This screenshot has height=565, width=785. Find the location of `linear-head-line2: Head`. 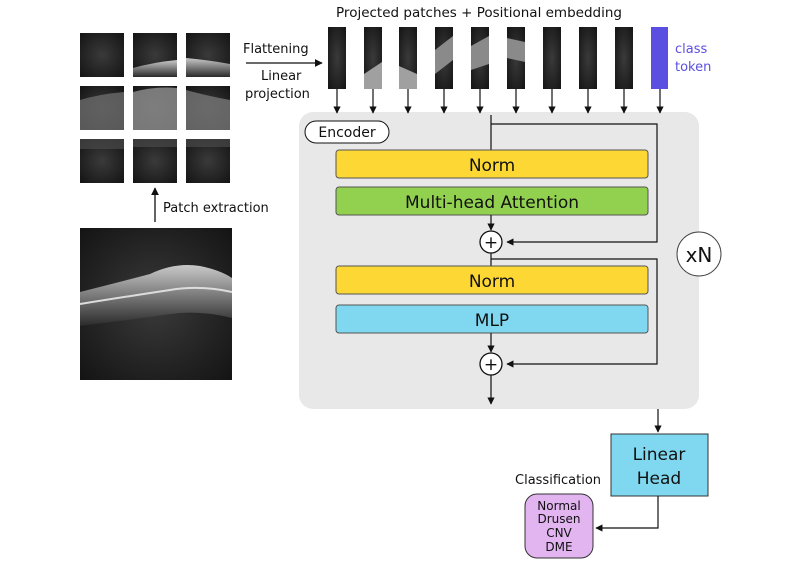

linear-head-line2: Head is located at coordinates (659, 479).